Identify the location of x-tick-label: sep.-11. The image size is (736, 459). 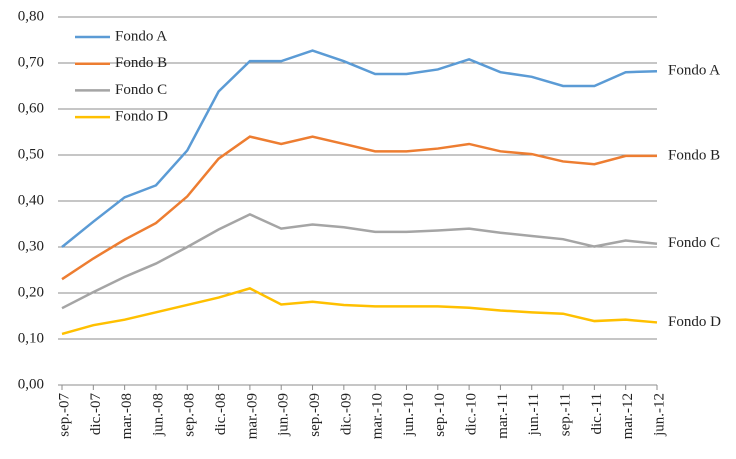
(565, 414).